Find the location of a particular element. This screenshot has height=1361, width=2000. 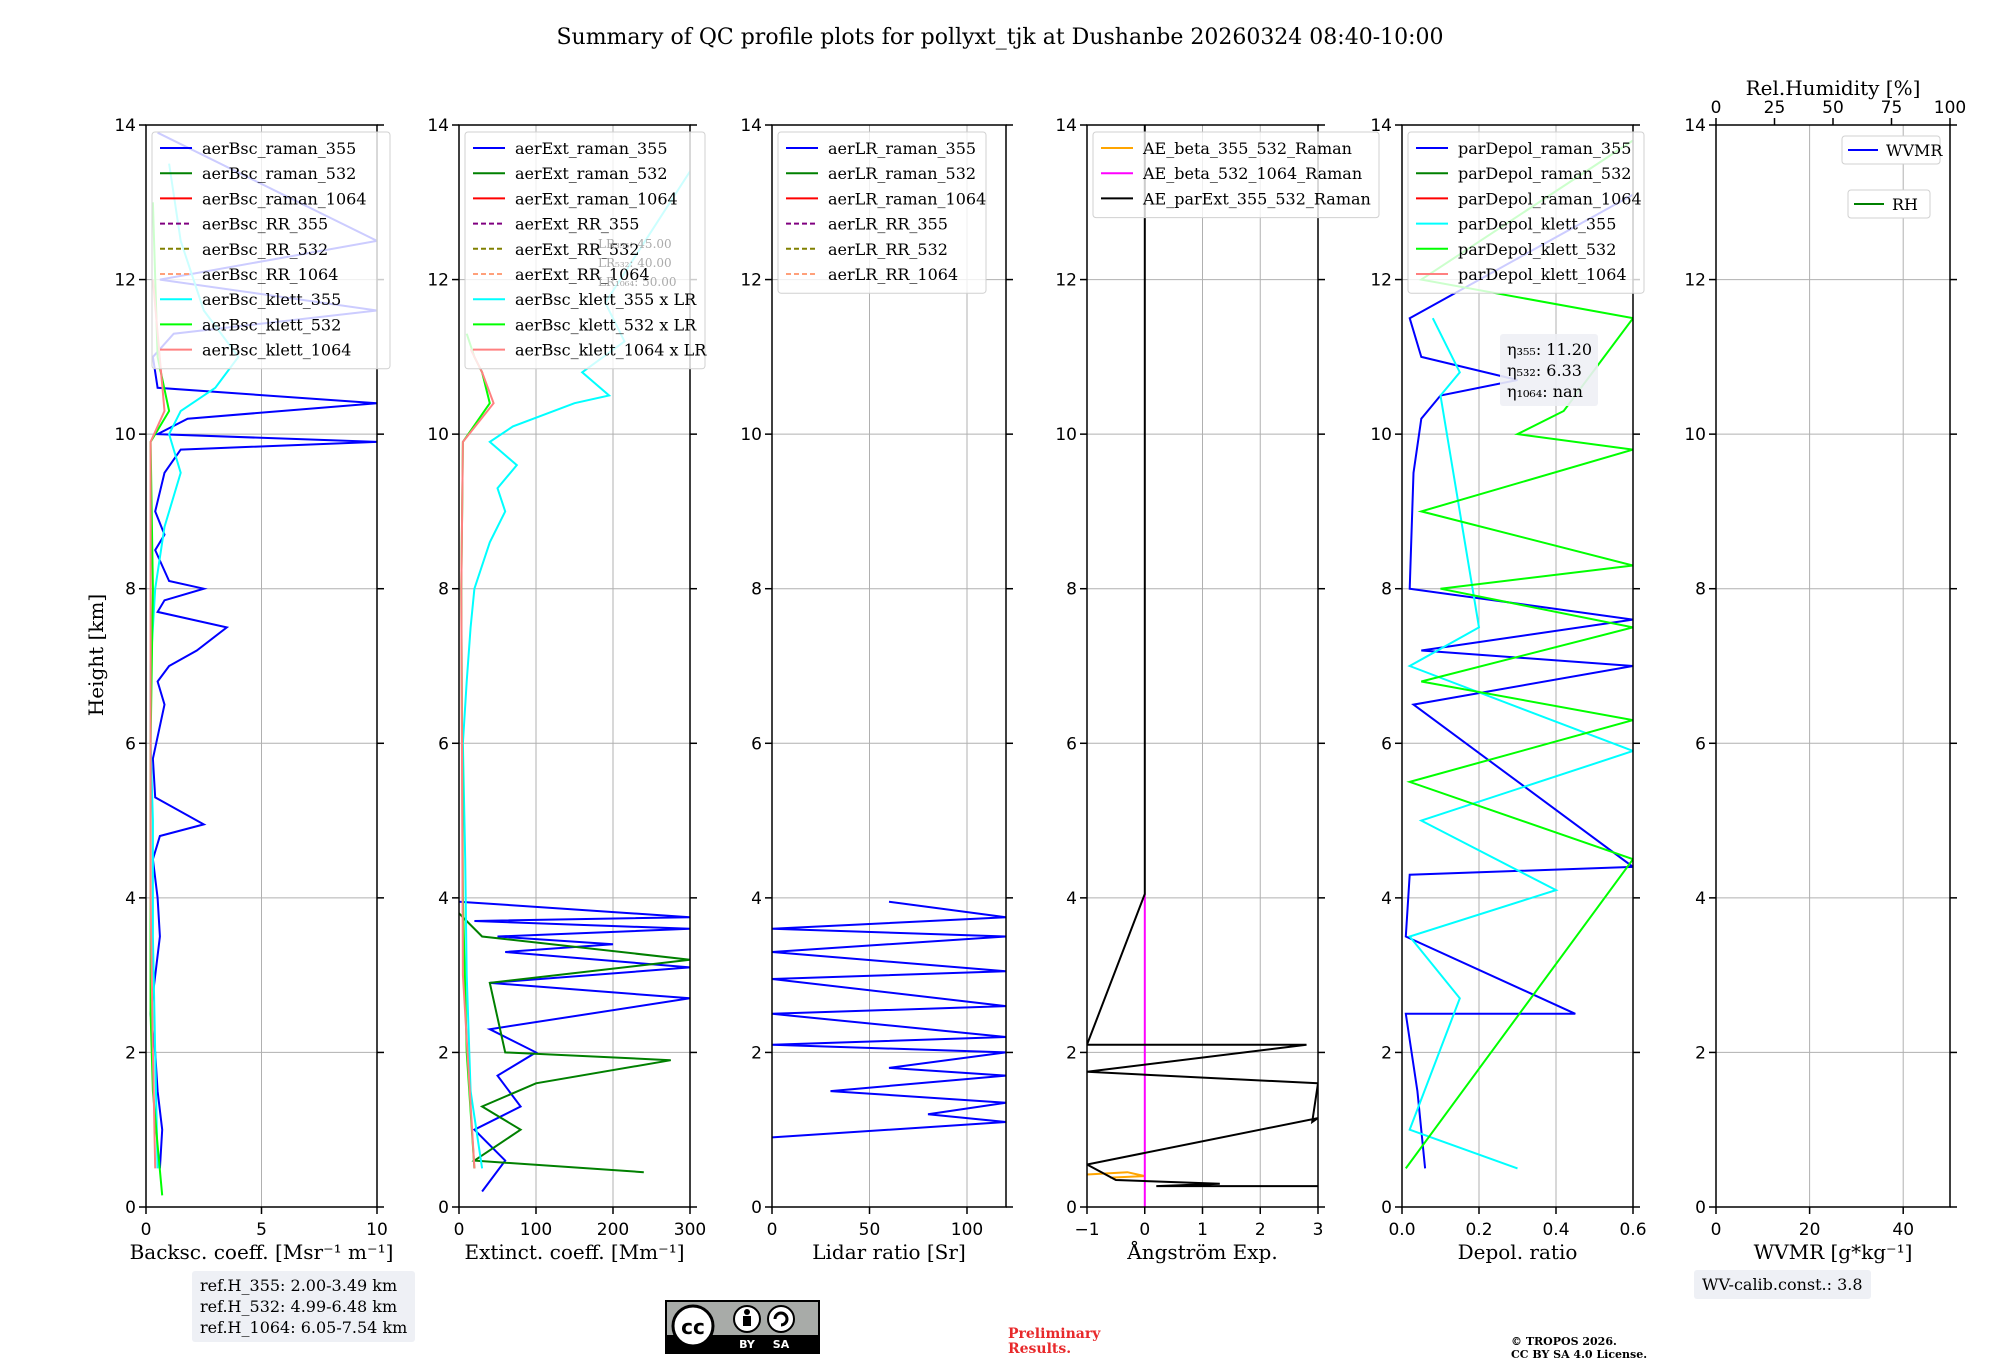

ref-height-532: ref.H_532: 4.99-6.48 km is located at coordinates (299, 1306).